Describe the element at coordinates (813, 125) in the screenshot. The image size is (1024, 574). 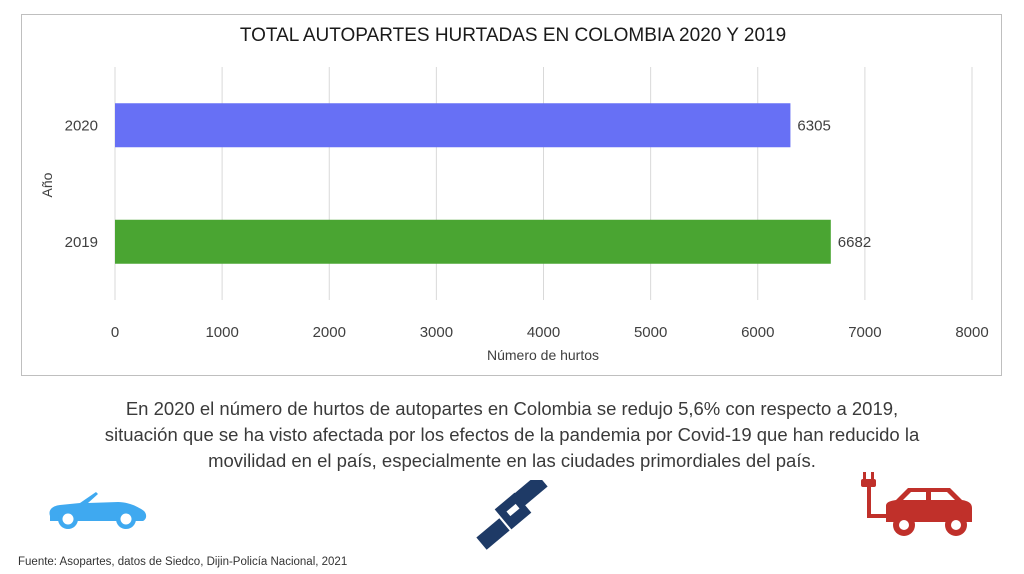
I see `data-label-2020: 6305` at that location.